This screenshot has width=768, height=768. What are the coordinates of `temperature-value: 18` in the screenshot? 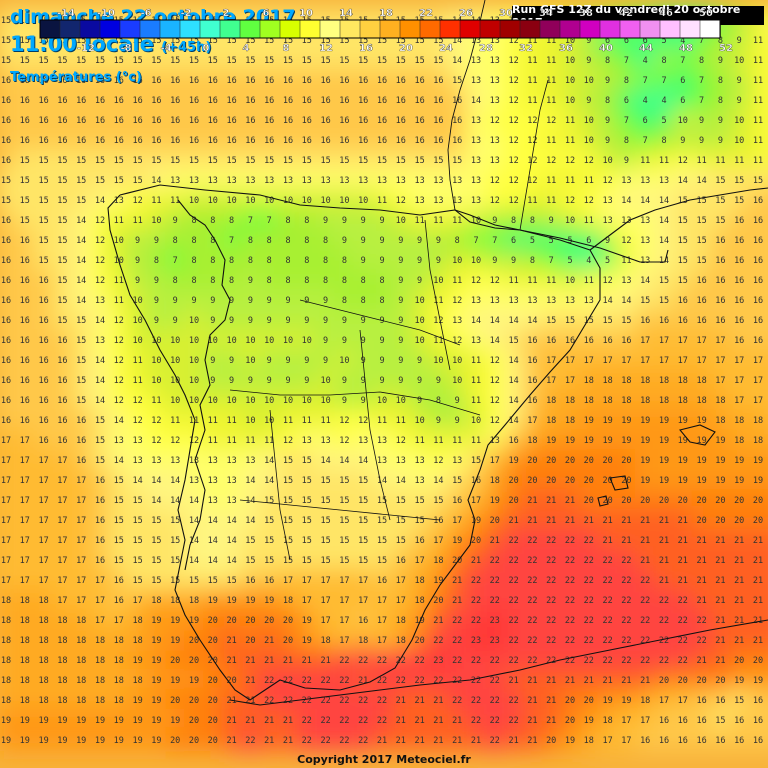 It's located at (589, 401).